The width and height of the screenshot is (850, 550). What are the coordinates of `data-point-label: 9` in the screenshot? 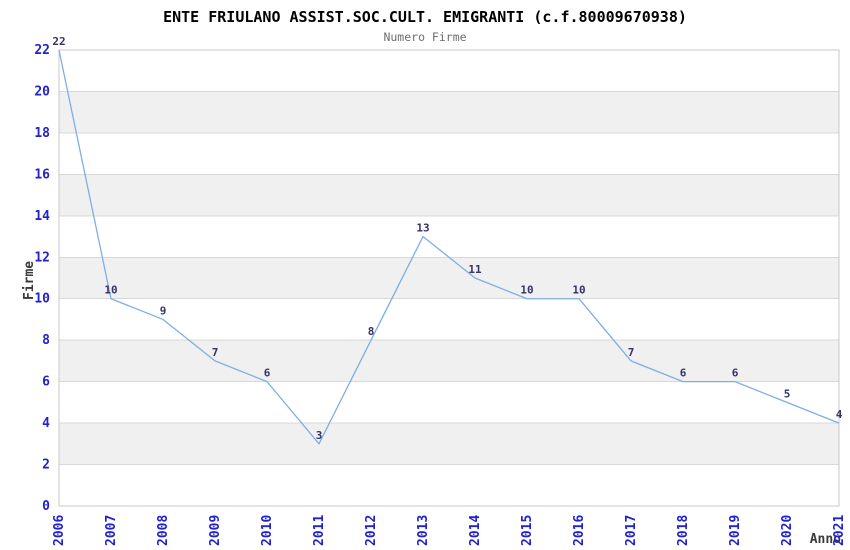 It's located at (163, 310).